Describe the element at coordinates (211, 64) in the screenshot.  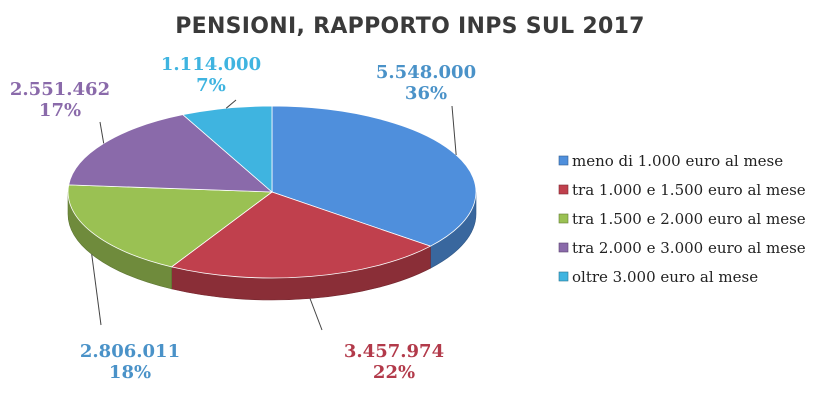
I see `data-label-value: 1.114.000` at that location.